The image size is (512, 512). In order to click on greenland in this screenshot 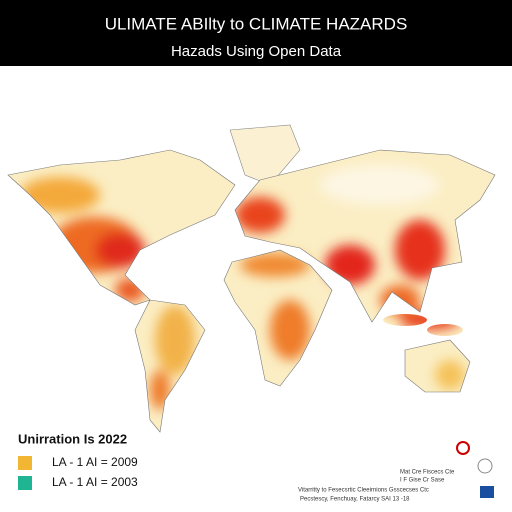, I will do `click(265, 155)`.